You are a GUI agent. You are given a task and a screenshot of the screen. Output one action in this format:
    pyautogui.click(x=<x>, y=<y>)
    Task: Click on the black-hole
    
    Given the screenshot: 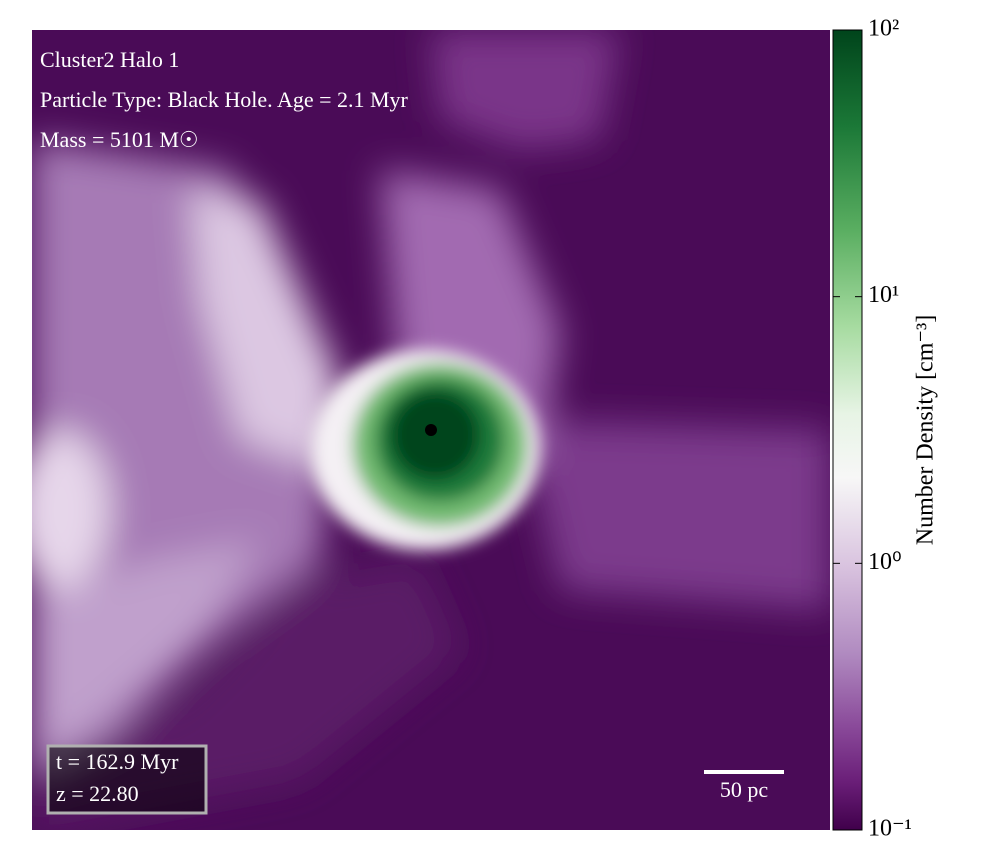 What is the action you would take?
    pyautogui.click(x=431, y=430)
    